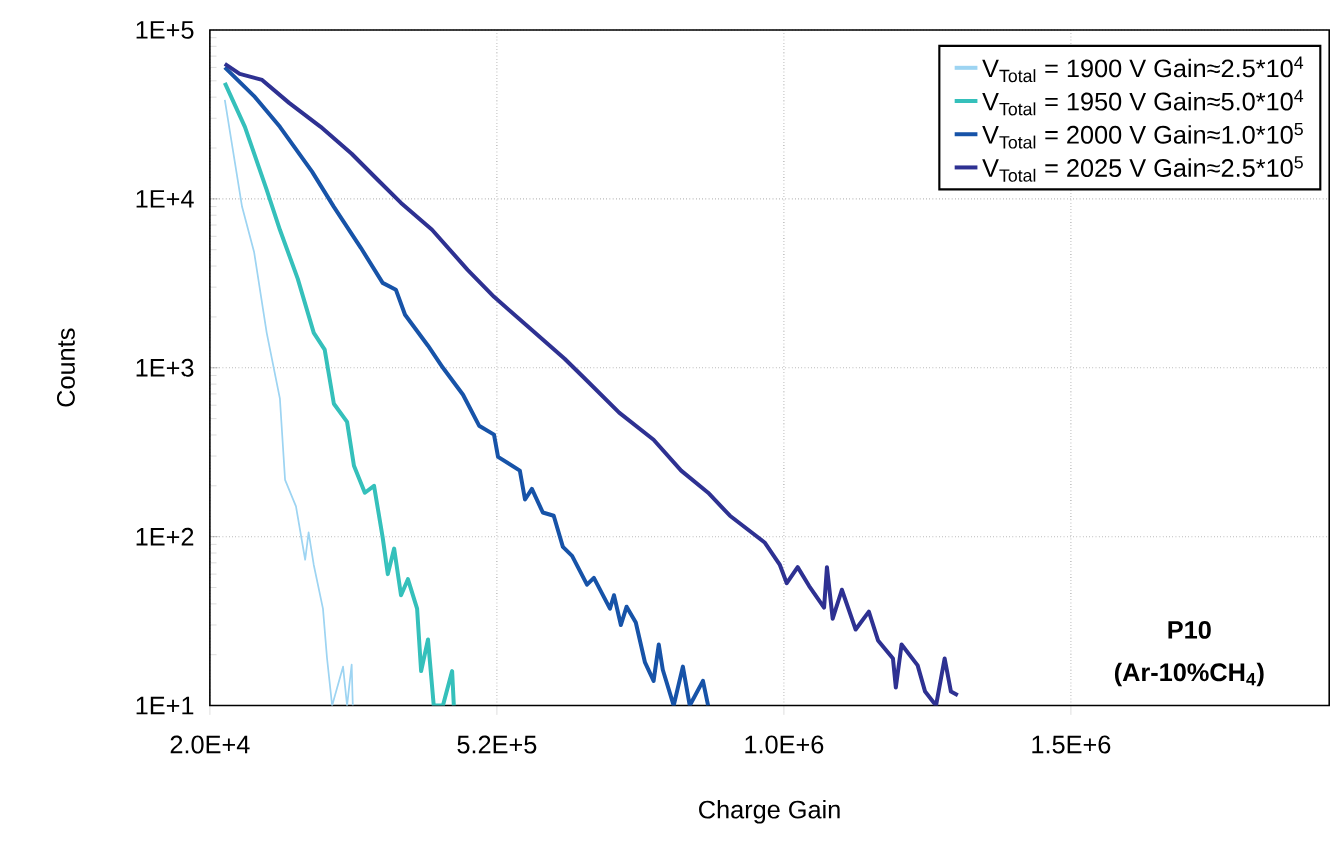 The width and height of the screenshot is (1330, 861). I want to click on legend-label: V$_{Total}$ = 2025 V Gain≈2.5*10$^{5}$, so click(1142, 168).